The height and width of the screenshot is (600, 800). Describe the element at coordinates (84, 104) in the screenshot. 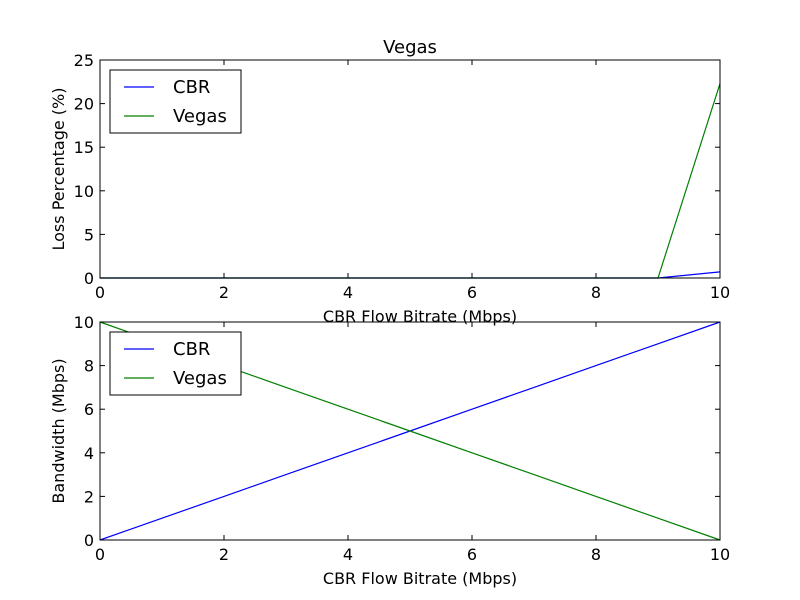

I see `y-tick-label: 20` at that location.